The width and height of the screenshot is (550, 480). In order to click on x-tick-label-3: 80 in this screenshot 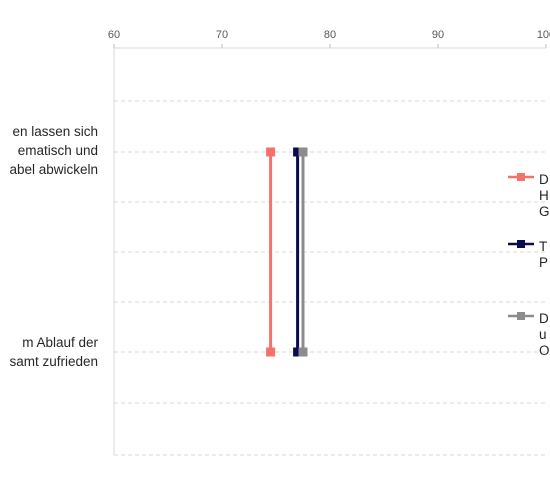, I will do `click(330, 35)`.